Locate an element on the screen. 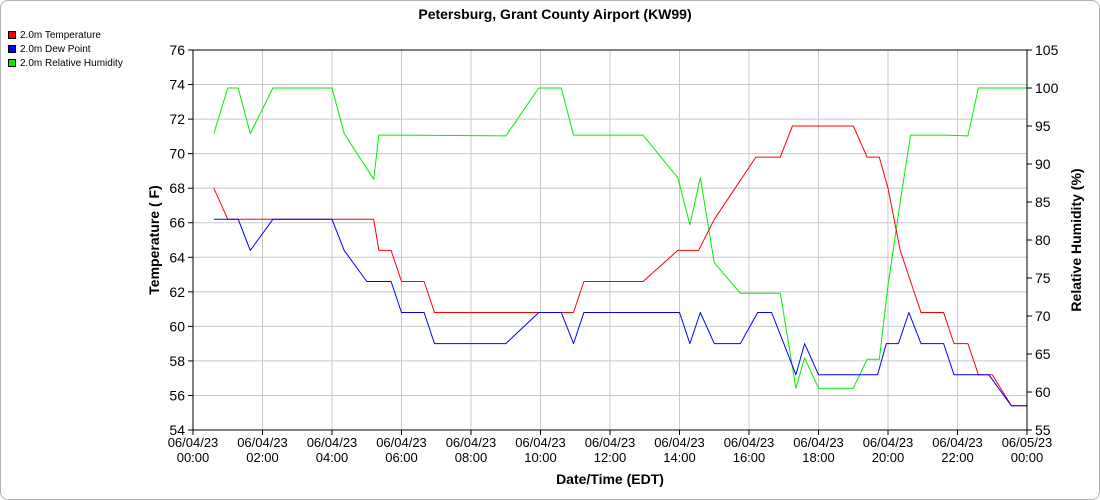 Image resolution: width=1100 pixels, height=500 pixels. y-axis-right-ticks: 55 60 65 70 75 80 85 90 95 100 105 is located at coordinates (1043, 240).